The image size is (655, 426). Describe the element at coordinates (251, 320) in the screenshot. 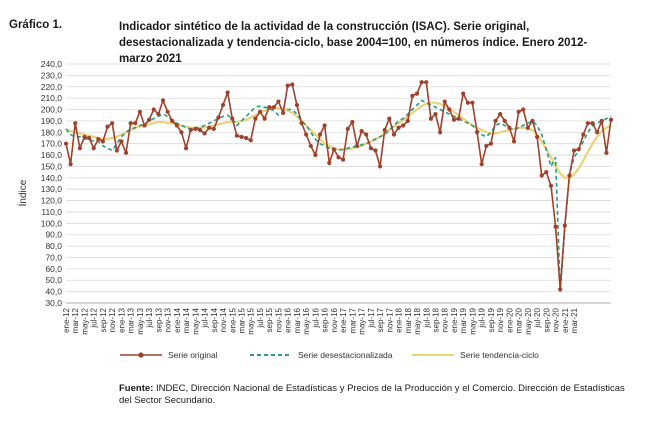

I see `x-tick-label: may-15` at that location.